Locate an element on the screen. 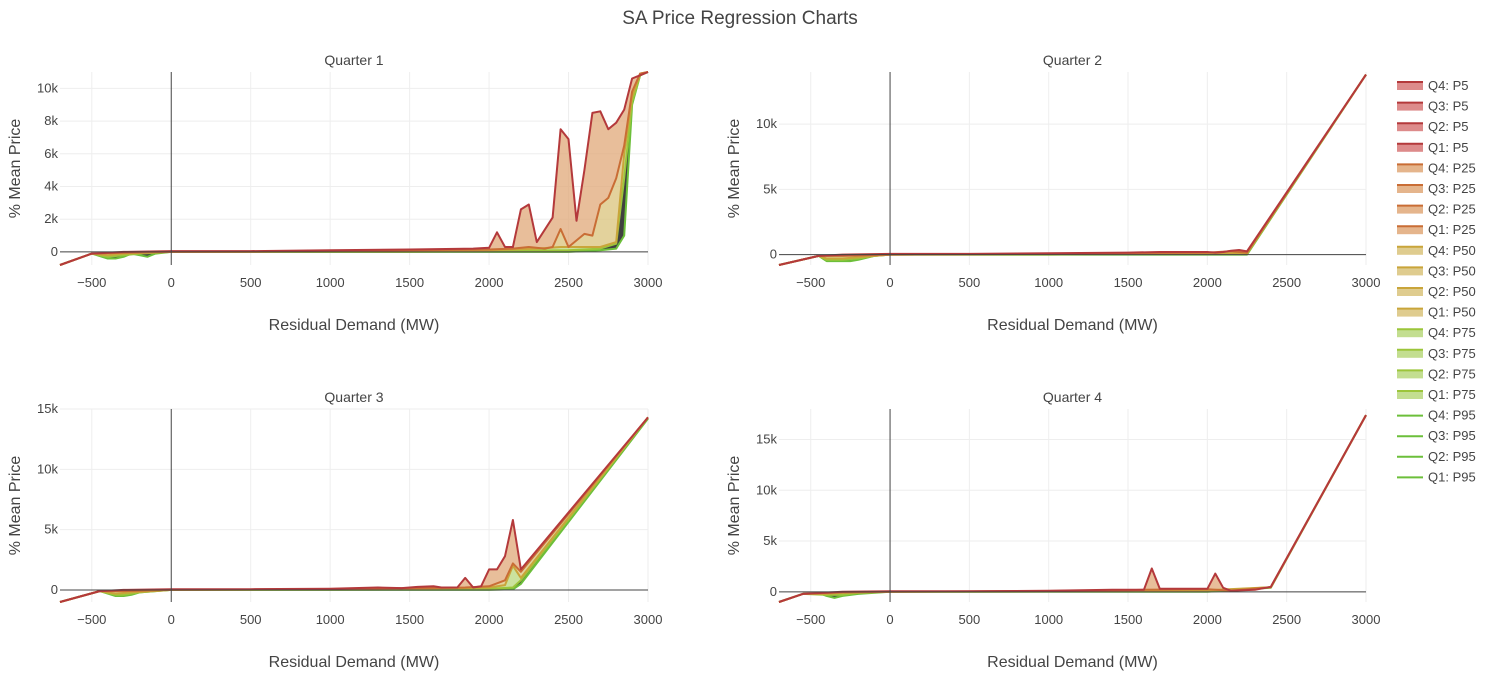  legend-label: Q2: P25 is located at coordinates (1452, 209).